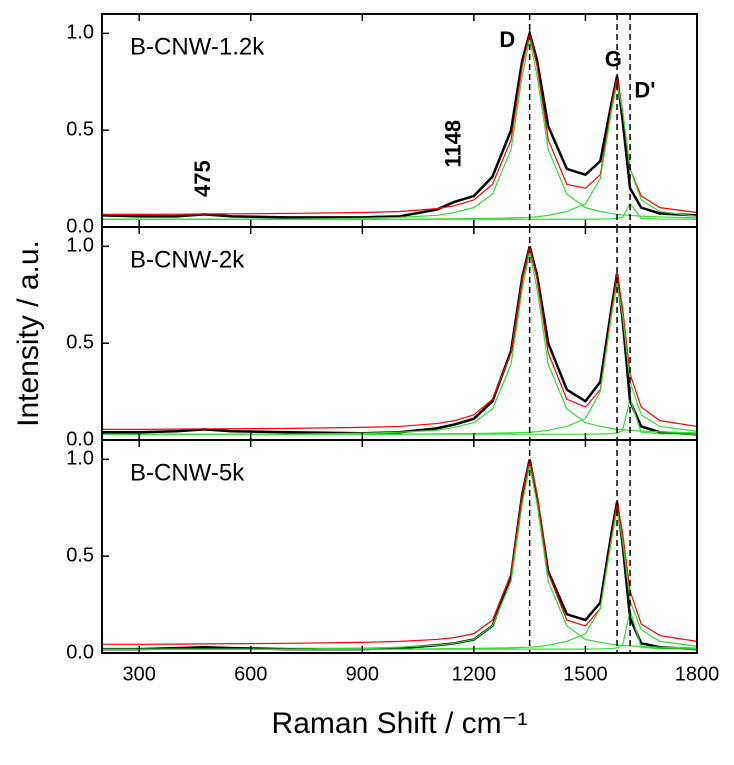  I want to click on x-tick-label: 1500, so click(585, 674).